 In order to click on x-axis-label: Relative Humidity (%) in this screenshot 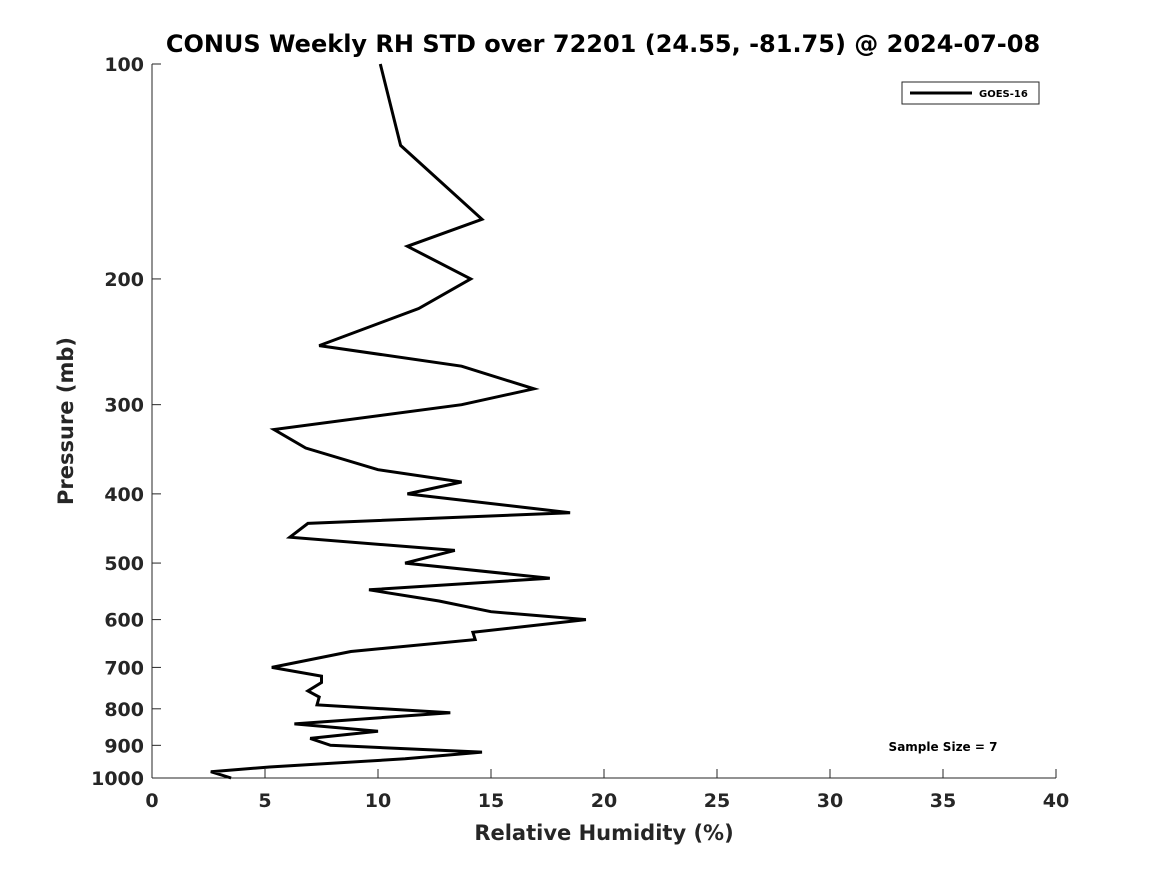, I will do `click(603, 833)`.